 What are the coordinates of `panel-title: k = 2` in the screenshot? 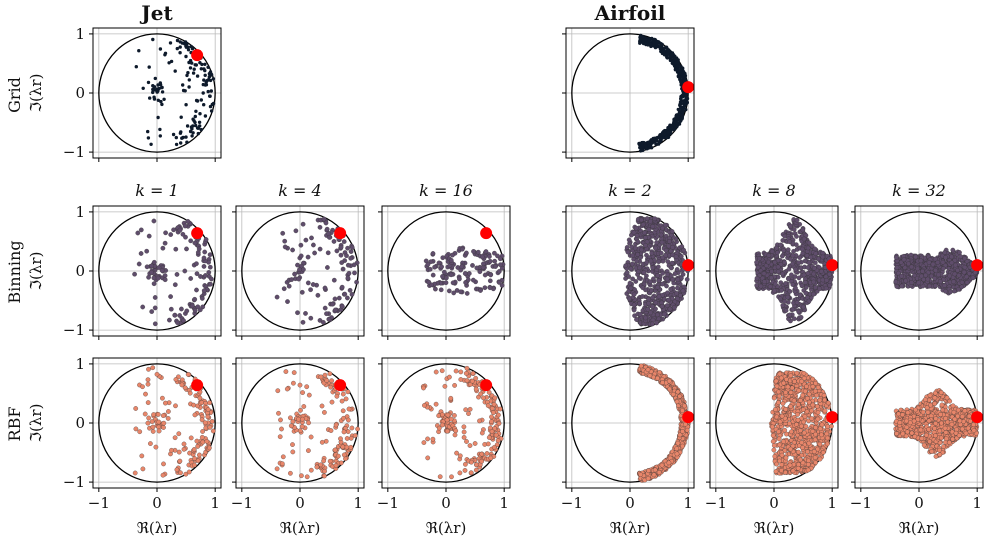 It's located at (629, 190).